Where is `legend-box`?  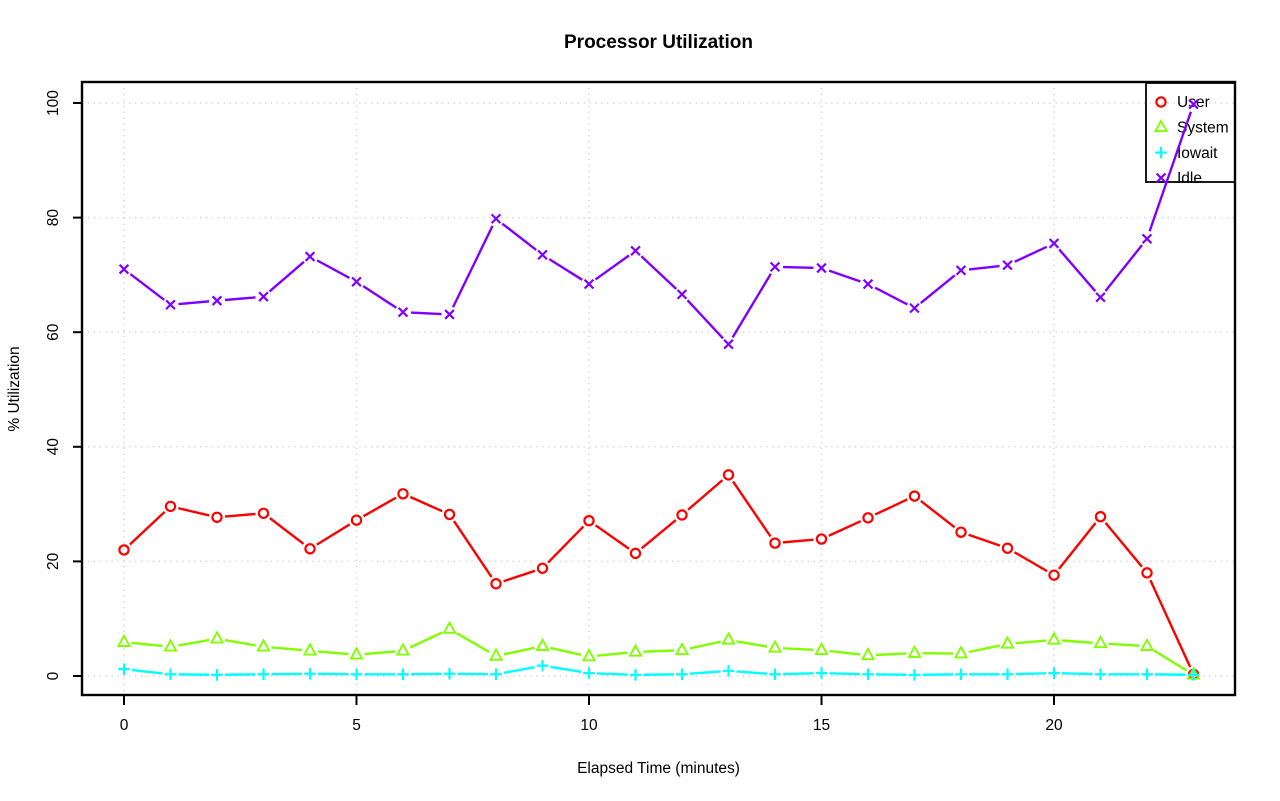
legend-box is located at coordinates (1190, 132).